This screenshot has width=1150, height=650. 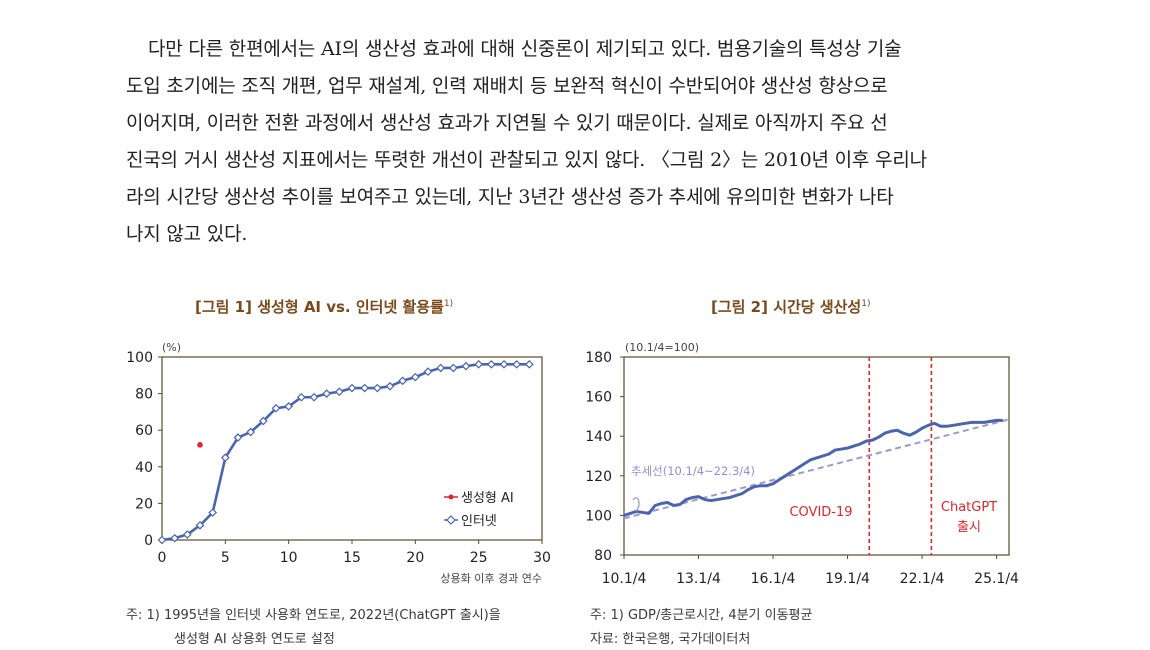 I want to click on paragraph-line-6: 나지 않고 있다., so click(x=187, y=234).